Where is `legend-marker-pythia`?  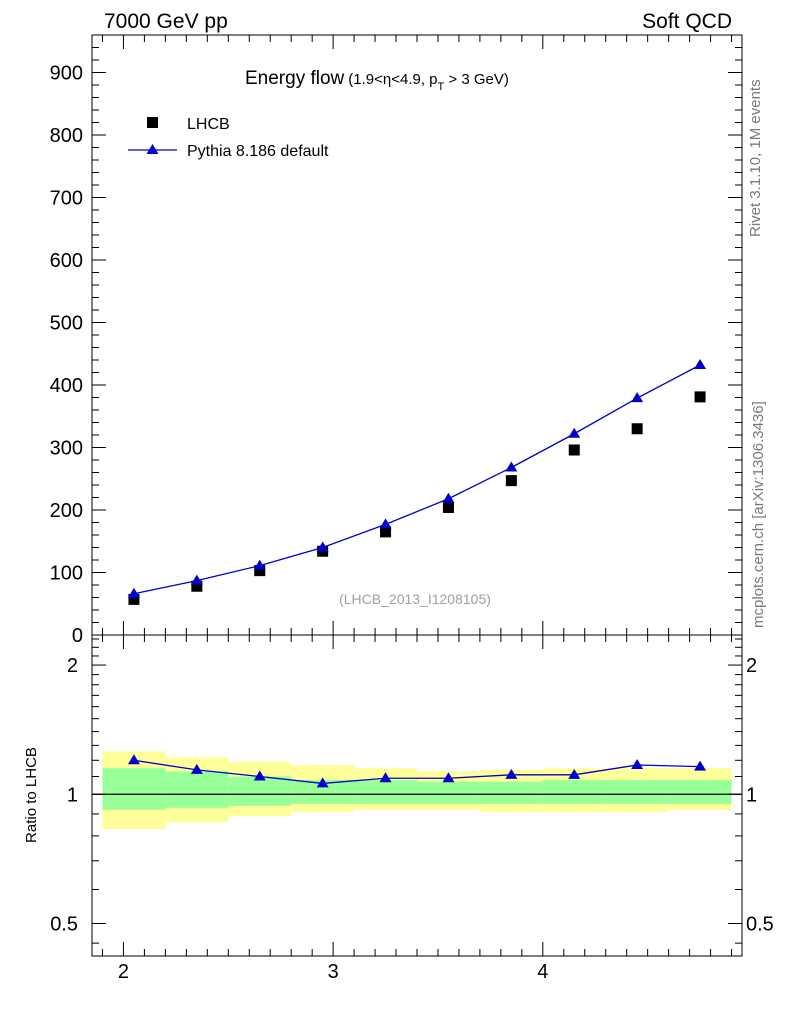
legend-marker-pythia is located at coordinates (152, 149).